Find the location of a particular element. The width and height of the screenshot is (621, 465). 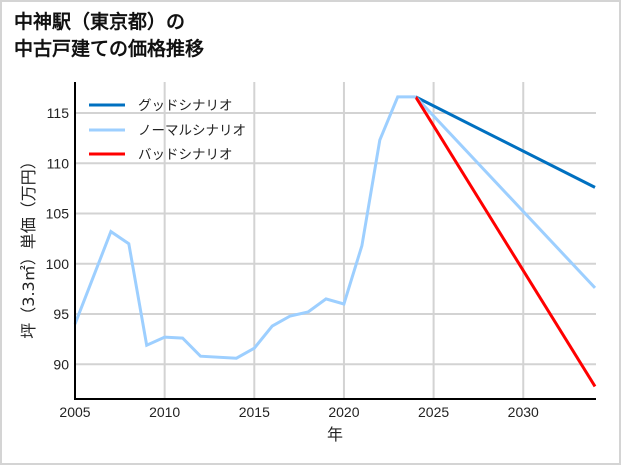

legend-label-good: グッドシナリオ is located at coordinates (185, 106).